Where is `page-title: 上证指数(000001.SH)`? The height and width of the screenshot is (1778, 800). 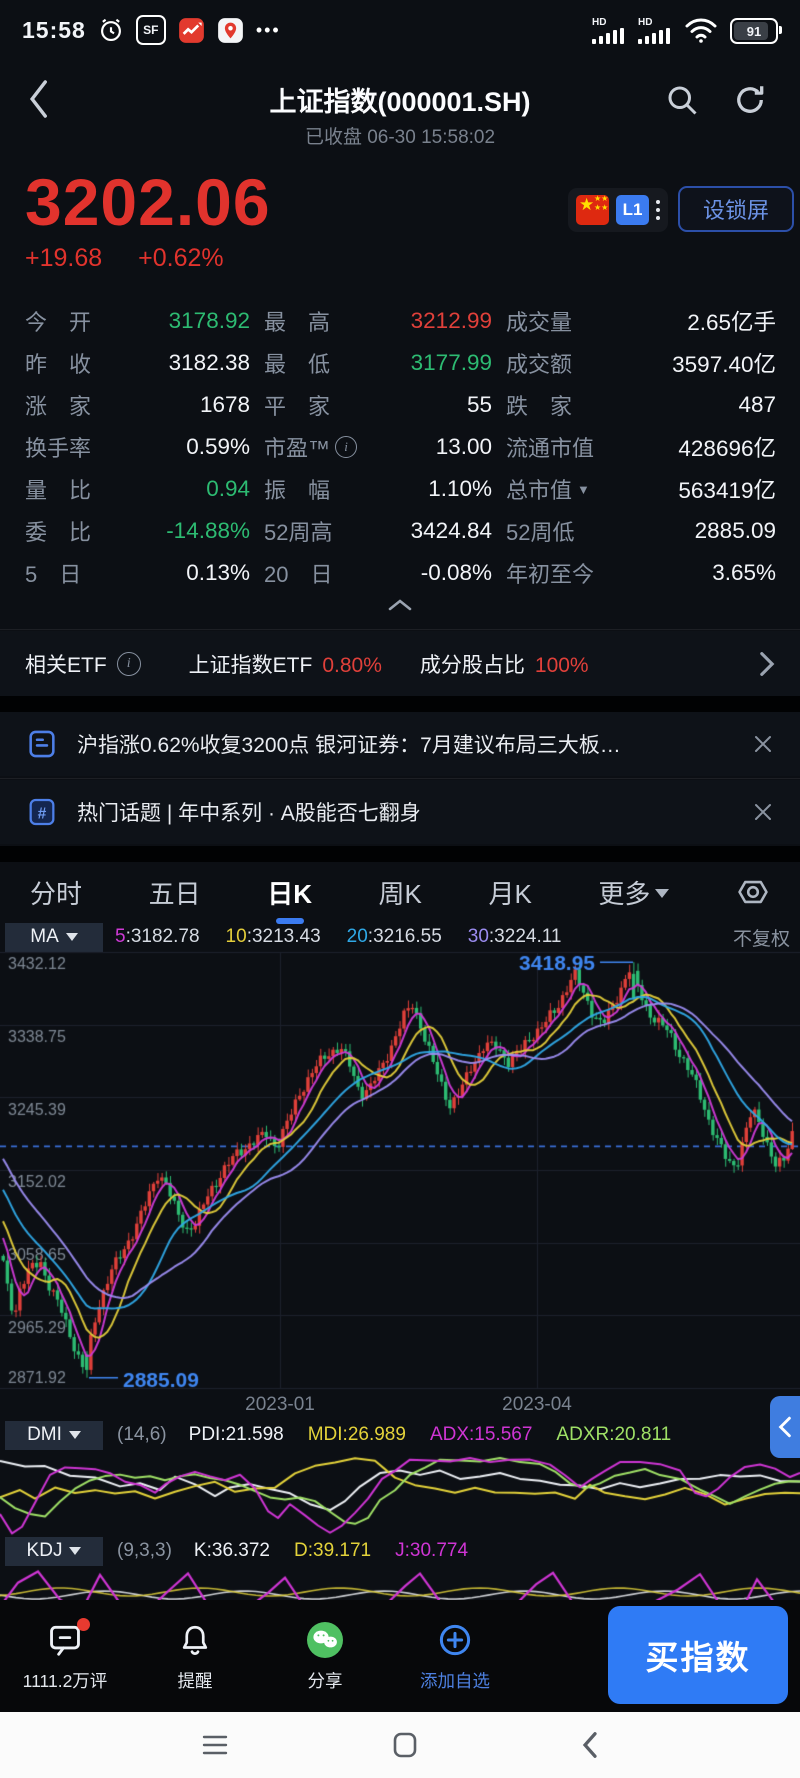 page-title: 上证指数(000001.SH) is located at coordinates (400, 102).